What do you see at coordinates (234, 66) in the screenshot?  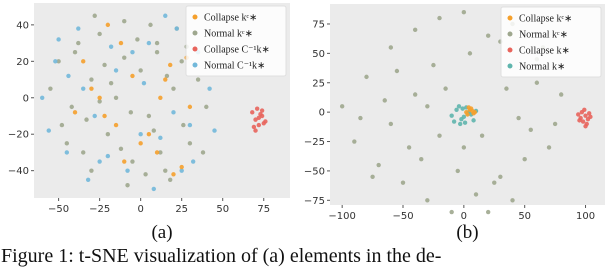 I see `legend-label: Normal C⁻¹k∗` at bounding box center [234, 66].